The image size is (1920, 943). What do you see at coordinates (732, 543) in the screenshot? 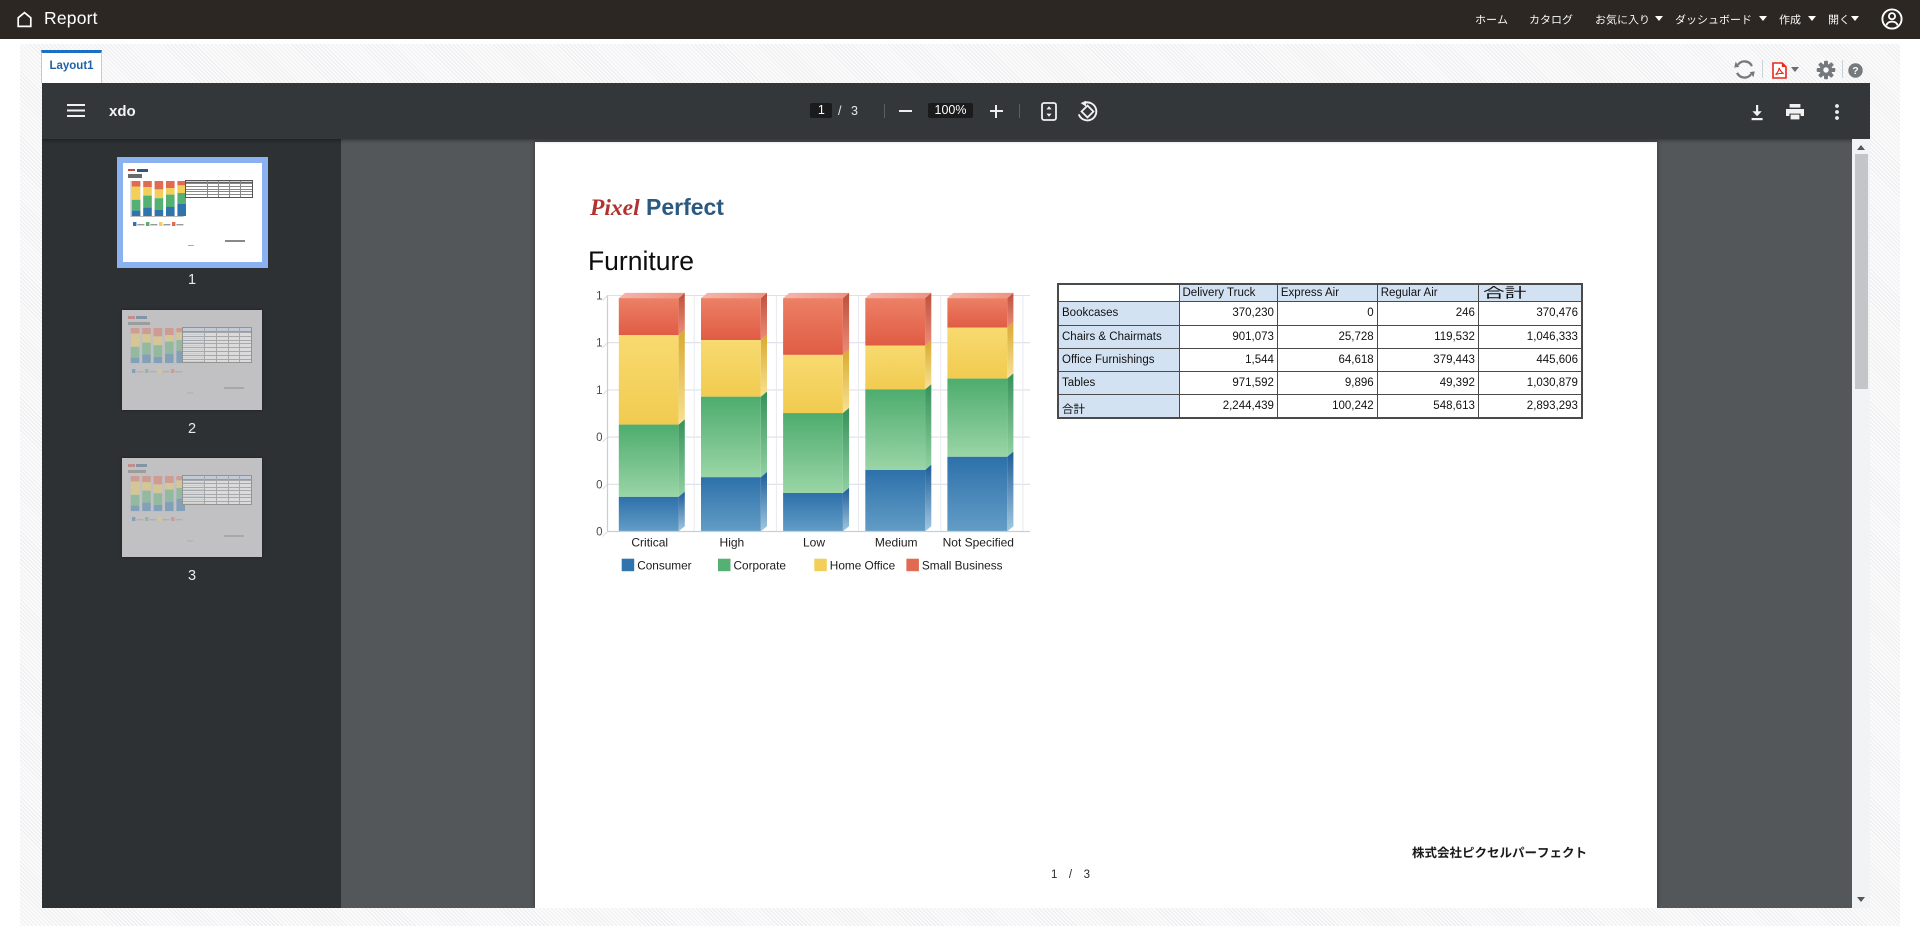
I see `svg-text: High` at bounding box center [732, 543].